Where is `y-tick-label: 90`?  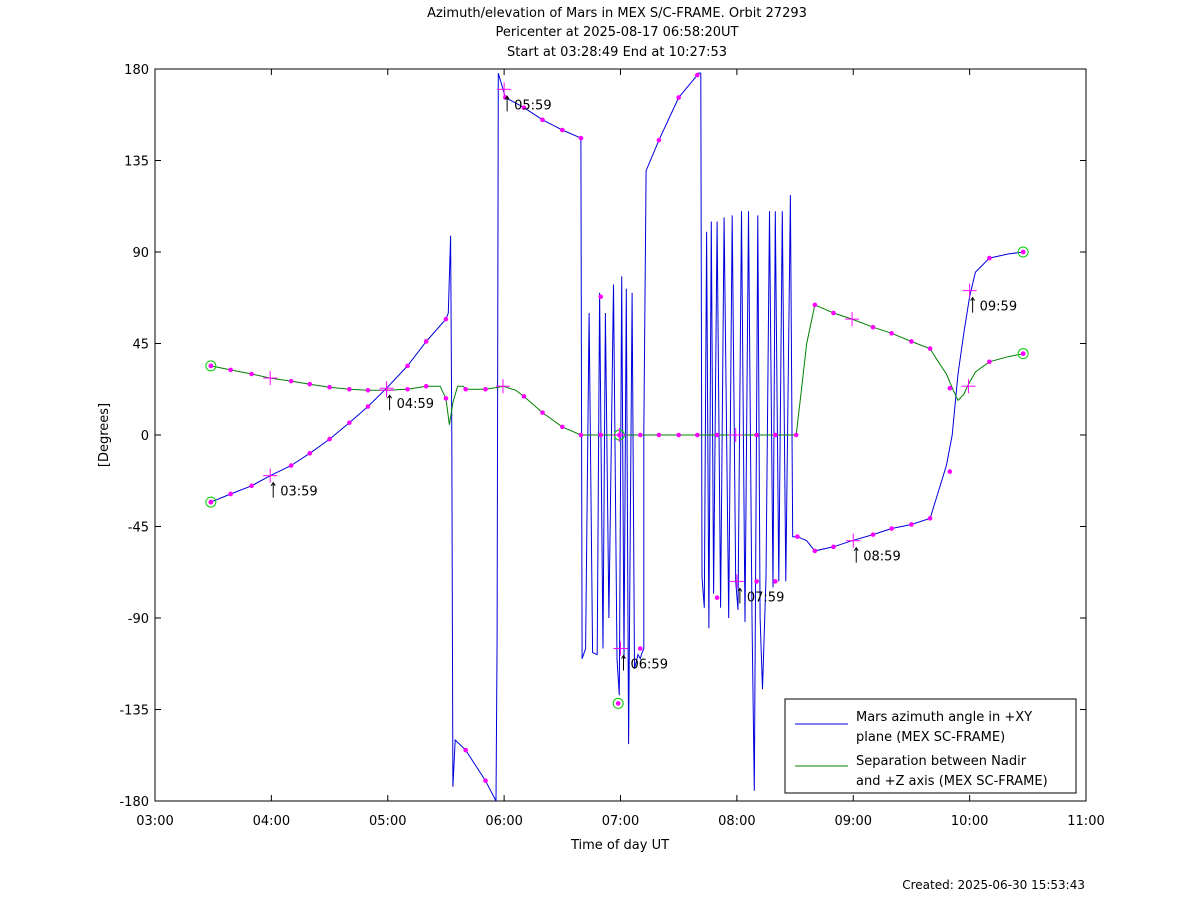 y-tick-label: 90 is located at coordinates (140, 253).